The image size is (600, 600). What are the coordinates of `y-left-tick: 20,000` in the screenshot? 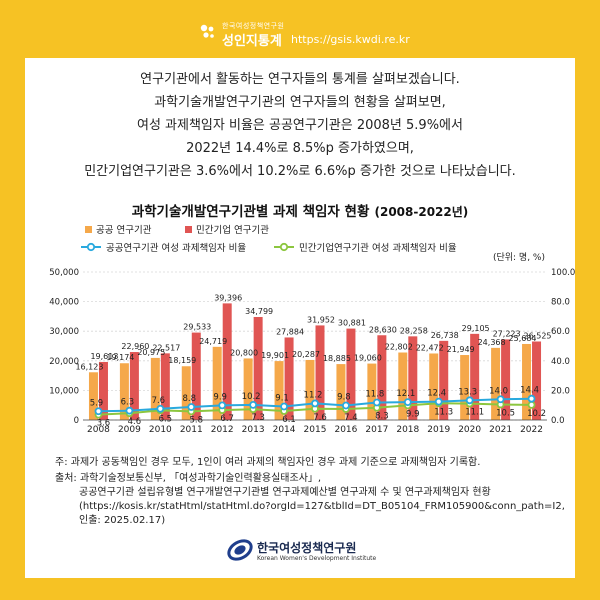 It's located at (64, 362).